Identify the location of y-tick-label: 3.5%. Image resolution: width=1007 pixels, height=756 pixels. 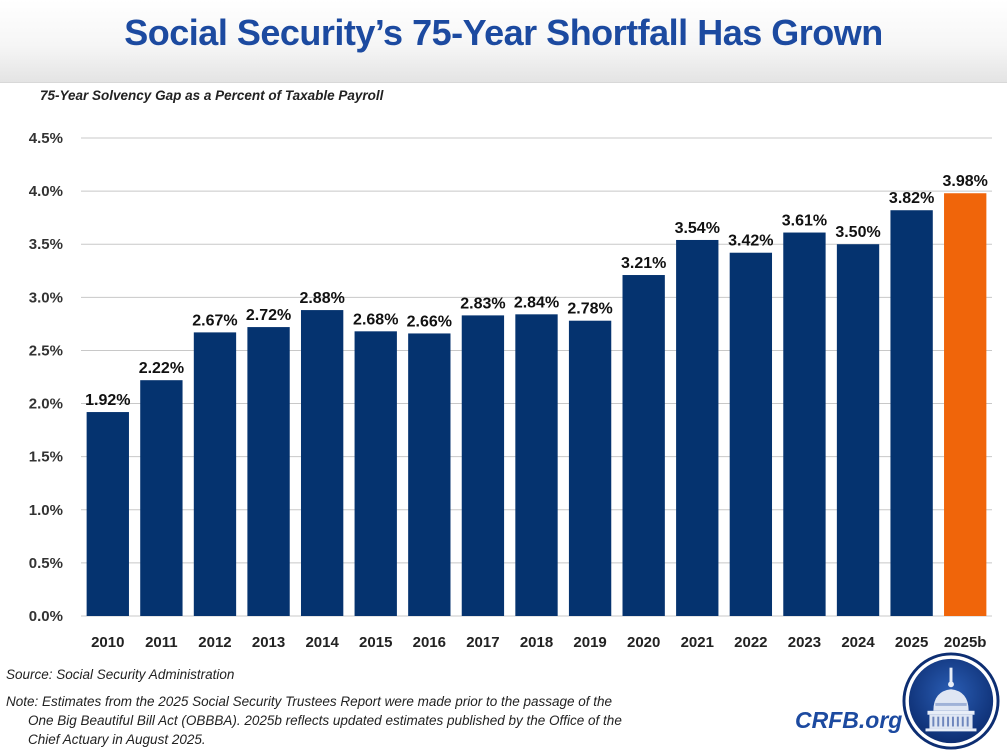
(46, 244).